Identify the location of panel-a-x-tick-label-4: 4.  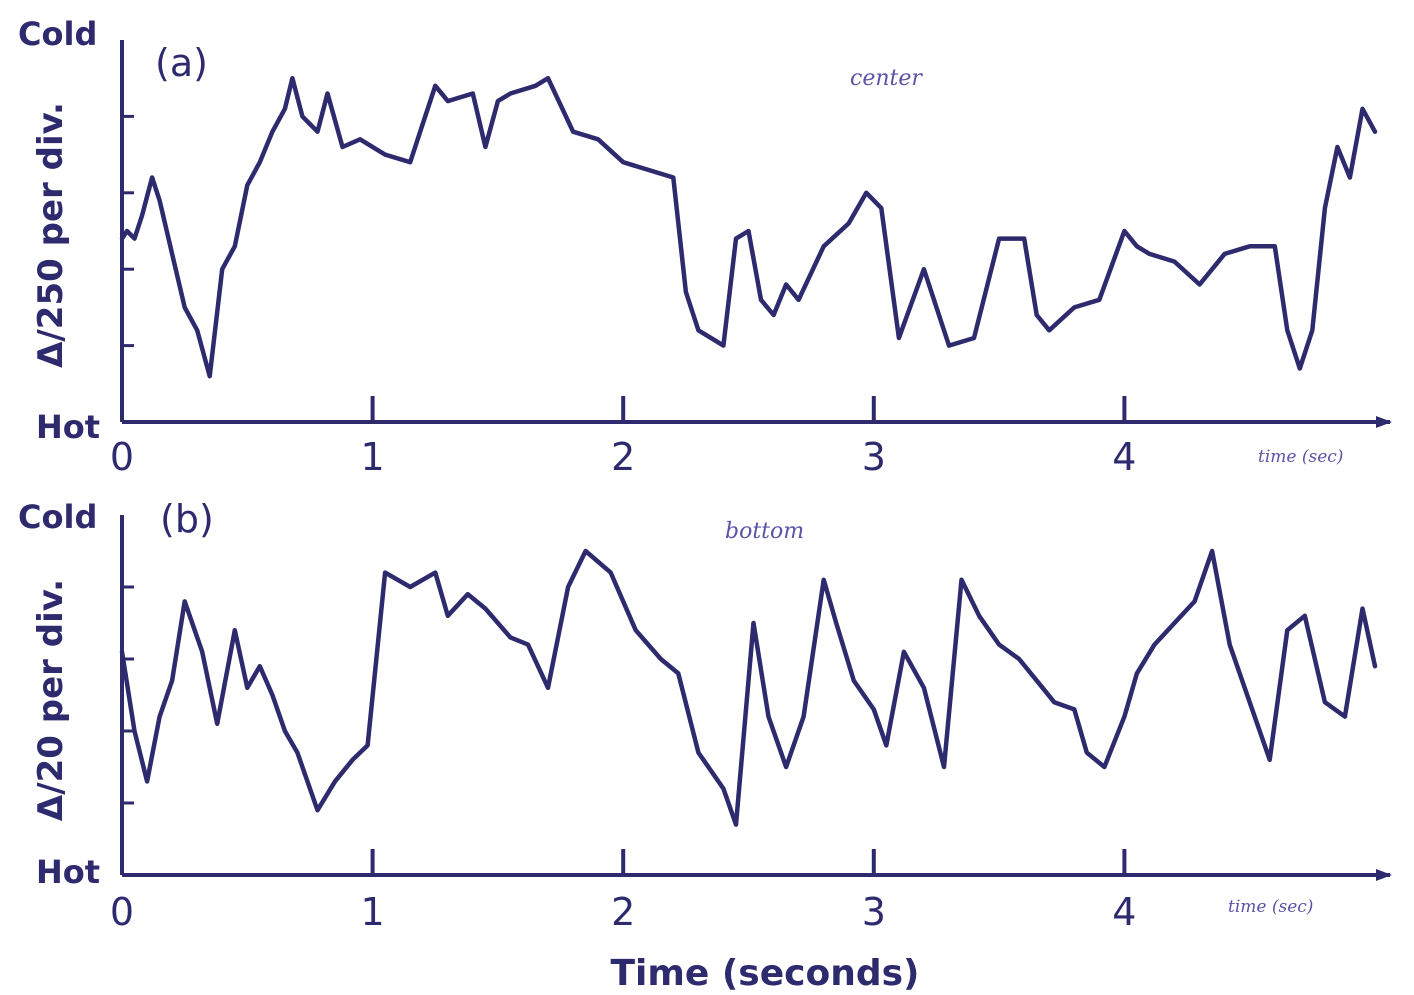
(1124, 457).